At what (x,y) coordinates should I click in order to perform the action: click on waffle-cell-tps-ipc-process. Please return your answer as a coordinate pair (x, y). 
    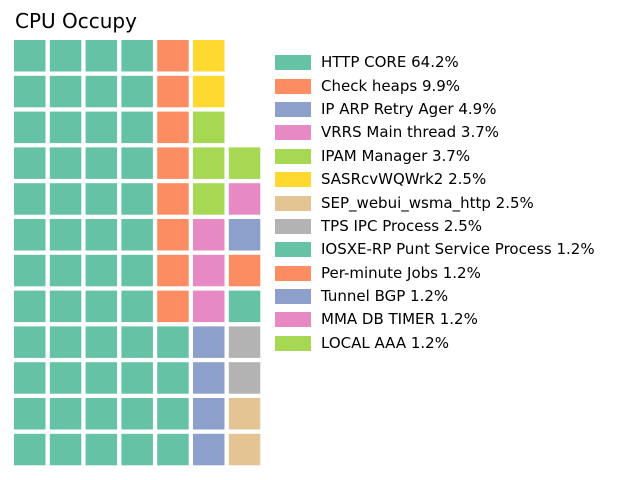
    Looking at the image, I should click on (244, 342).